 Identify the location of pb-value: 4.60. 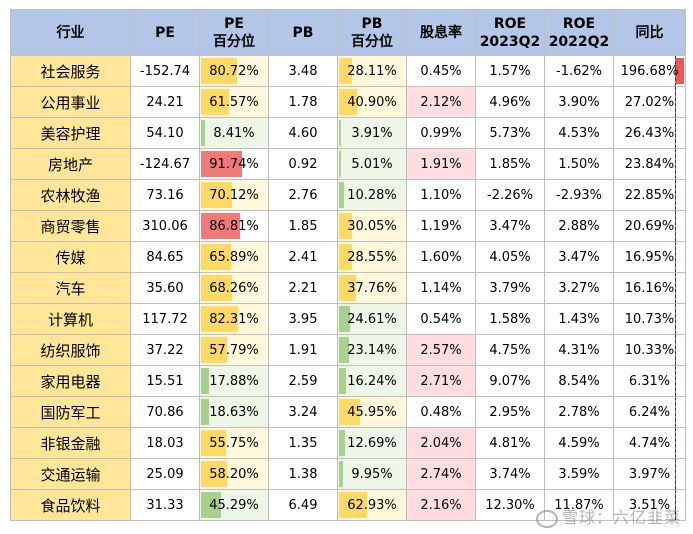
(303, 133).